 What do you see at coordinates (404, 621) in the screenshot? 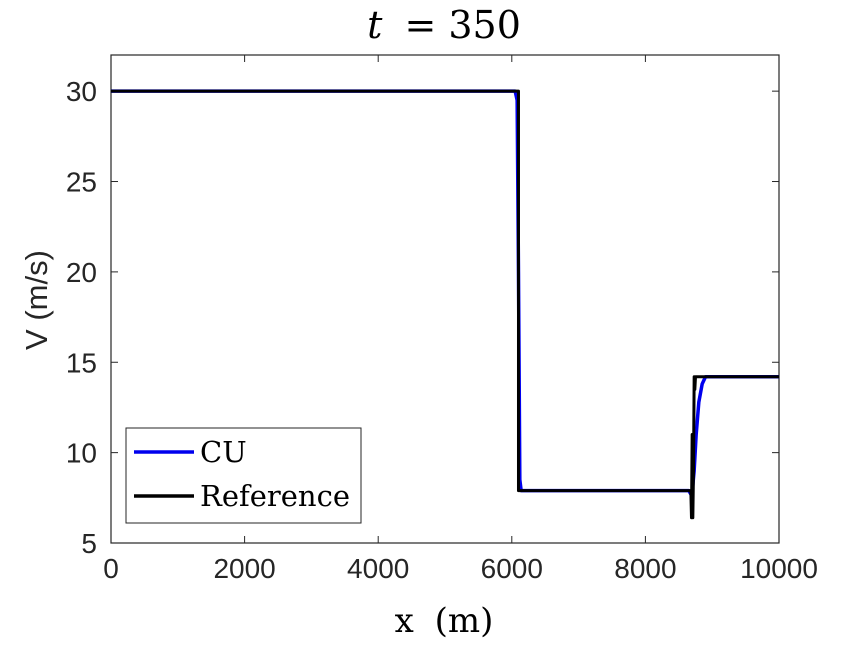
I see `x-axis-variable: x` at bounding box center [404, 621].